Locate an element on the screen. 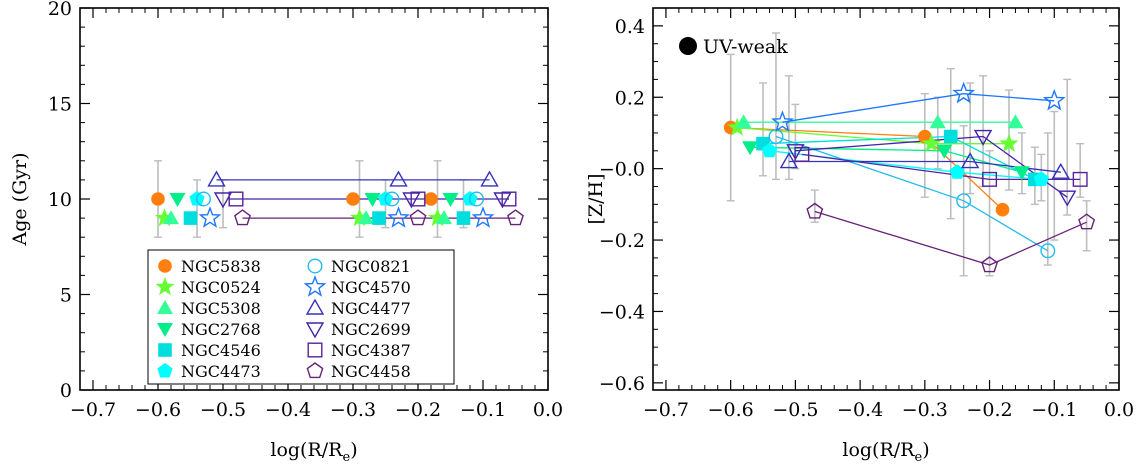 The height and width of the screenshot is (466, 1146). y-tick-label: 0.2 is located at coordinates (630, 98).